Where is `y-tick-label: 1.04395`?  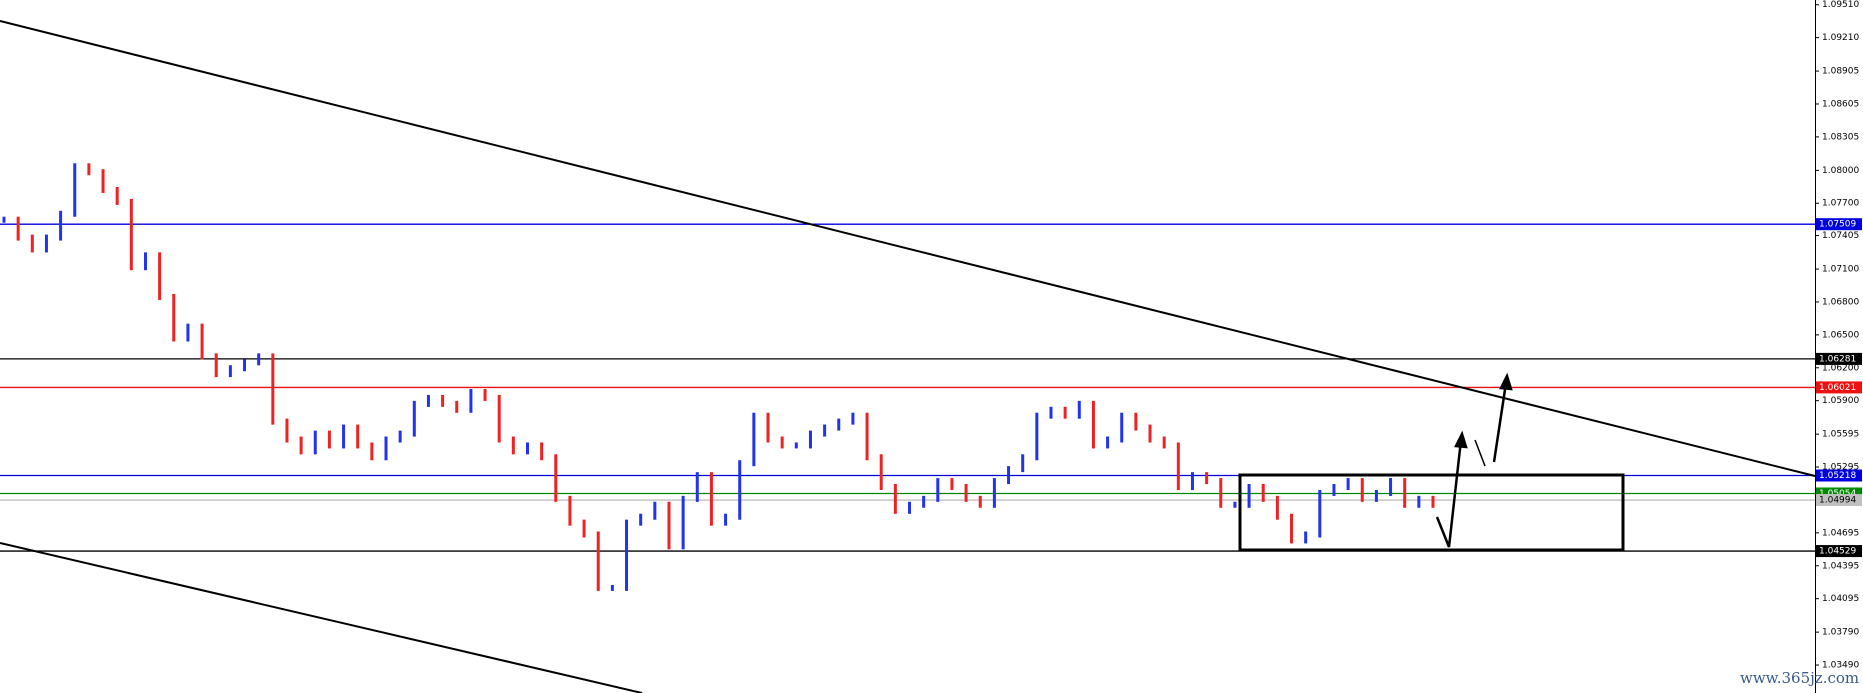
y-tick-label: 1.04395 is located at coordinates (1840, 566).